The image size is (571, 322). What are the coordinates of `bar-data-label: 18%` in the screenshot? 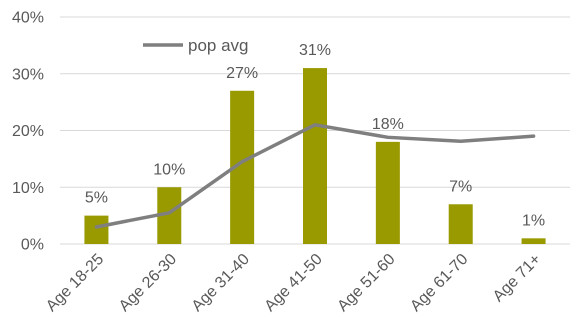 It's located at (388, 124).